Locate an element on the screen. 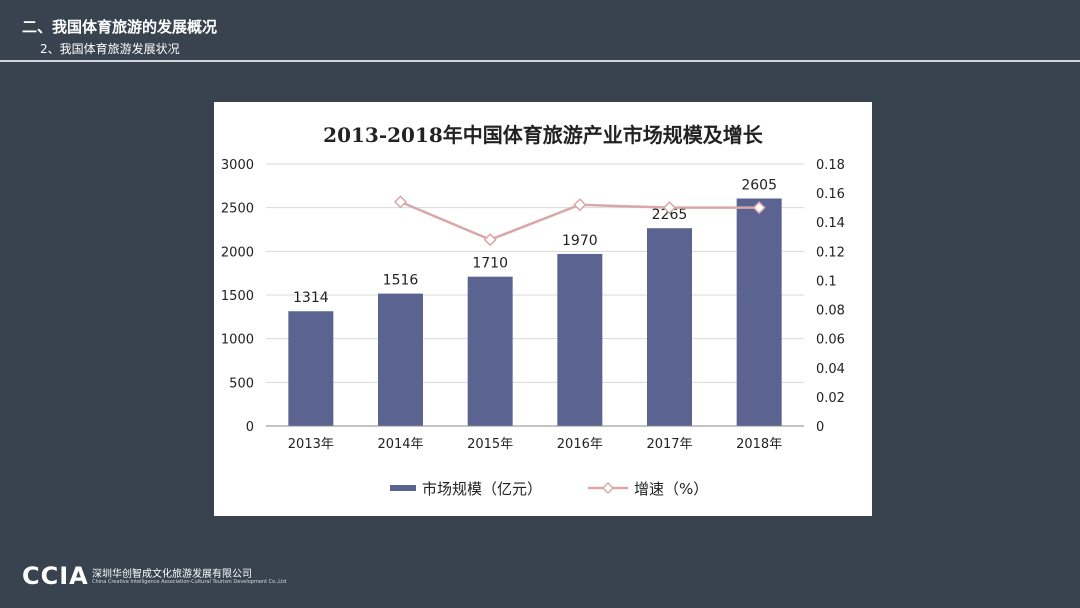 This screenshot has width=1080, height=608. legend-swatch-bar is located at coordinates (403, 488).